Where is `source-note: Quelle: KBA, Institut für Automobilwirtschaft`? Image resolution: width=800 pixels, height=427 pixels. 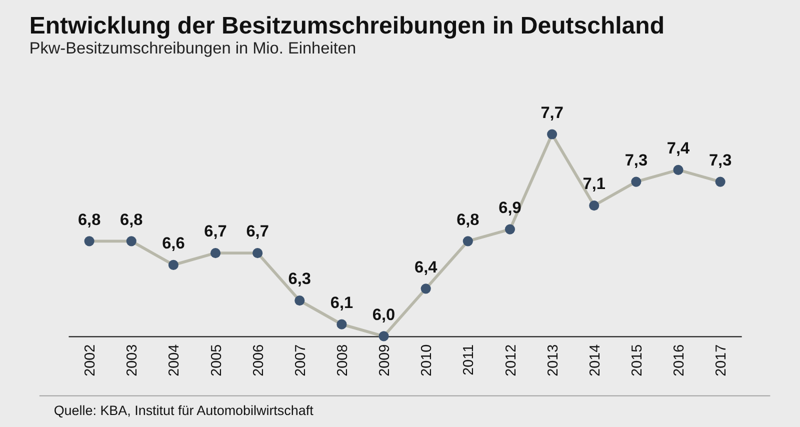 source-note: Quelle: KBA, Institut für Automobilwirtschaft is located at coordinates (184, 410).